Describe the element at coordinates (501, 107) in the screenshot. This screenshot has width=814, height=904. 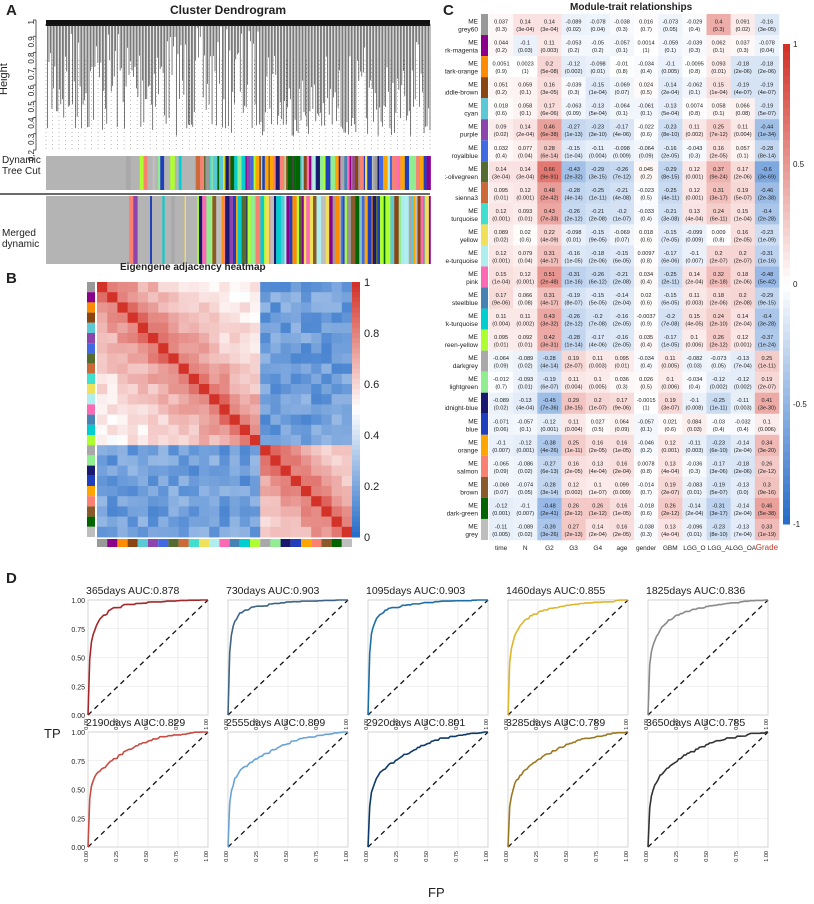
I see `module-trait-corr: 0.018` at that location.